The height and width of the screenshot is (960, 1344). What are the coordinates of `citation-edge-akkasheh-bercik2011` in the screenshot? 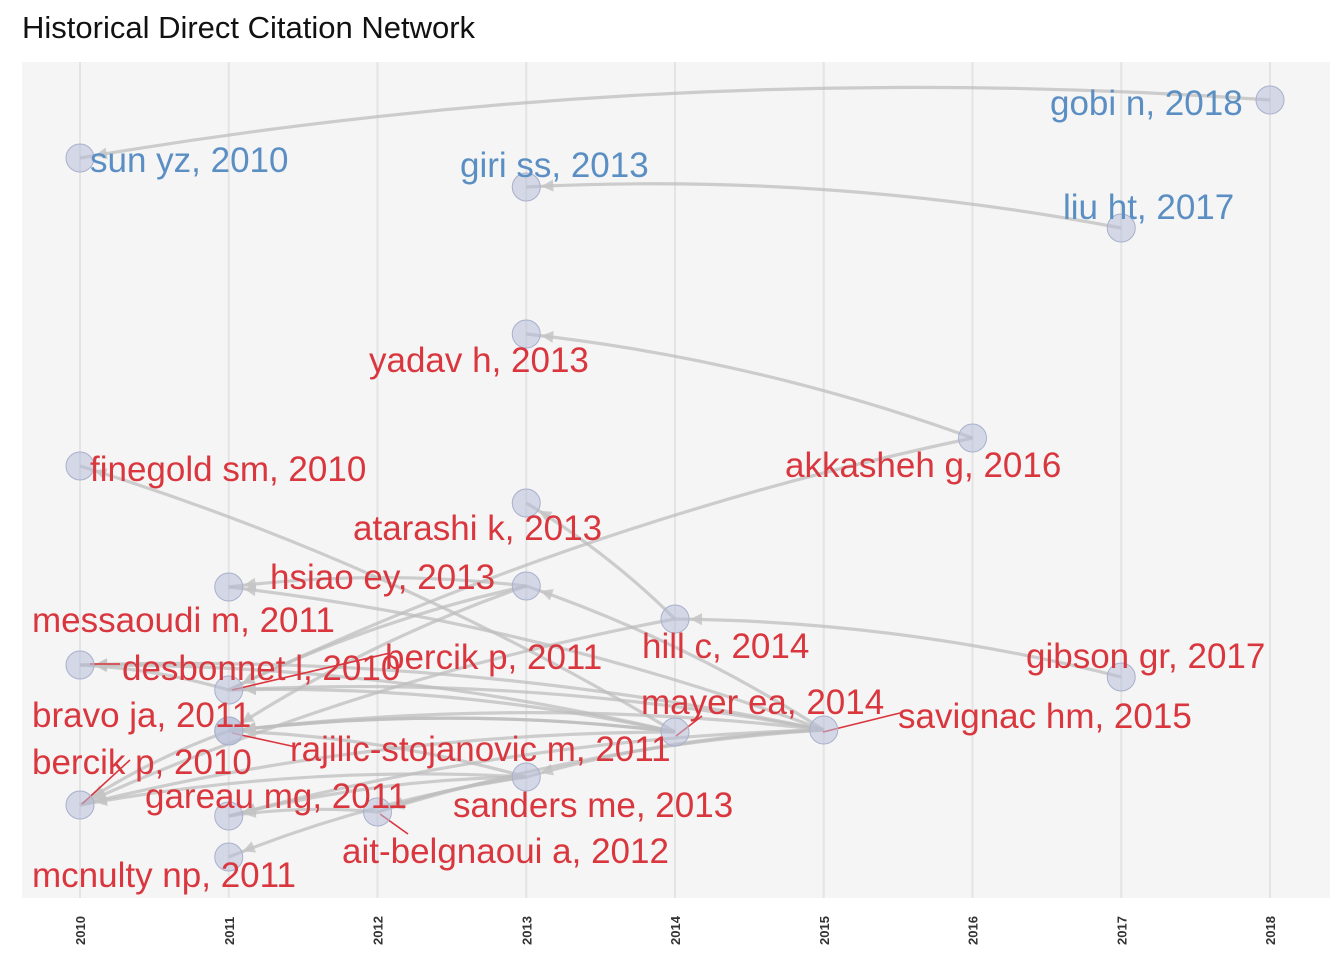 It's located at (600, 564).